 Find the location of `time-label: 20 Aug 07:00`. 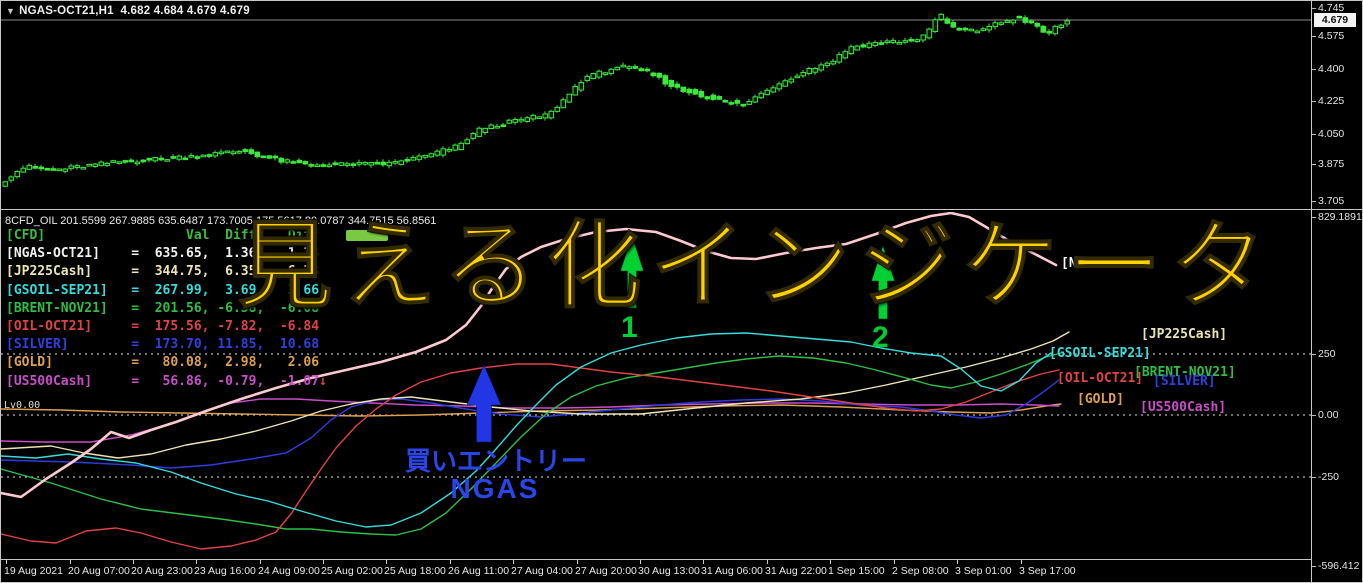

time-label: 20 Aug 07:00 is located at coordinates (99, 571).